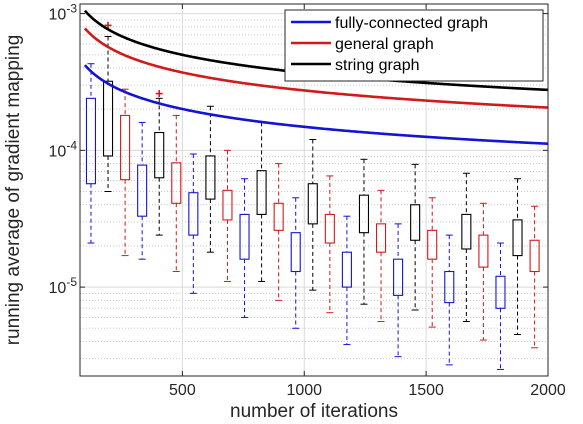 Image resolution: width=583 pixels, height=424 pixels. I want to click on y-tick-label: 10⁻⁵, so click(63, 286).